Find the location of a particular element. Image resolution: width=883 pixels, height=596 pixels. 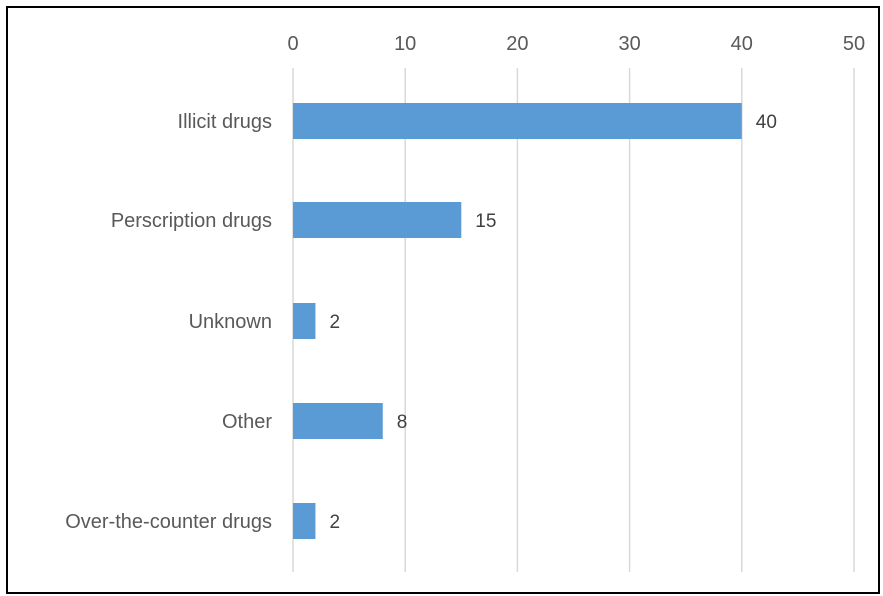

bar-unknown is located at coordinates (304, 321).